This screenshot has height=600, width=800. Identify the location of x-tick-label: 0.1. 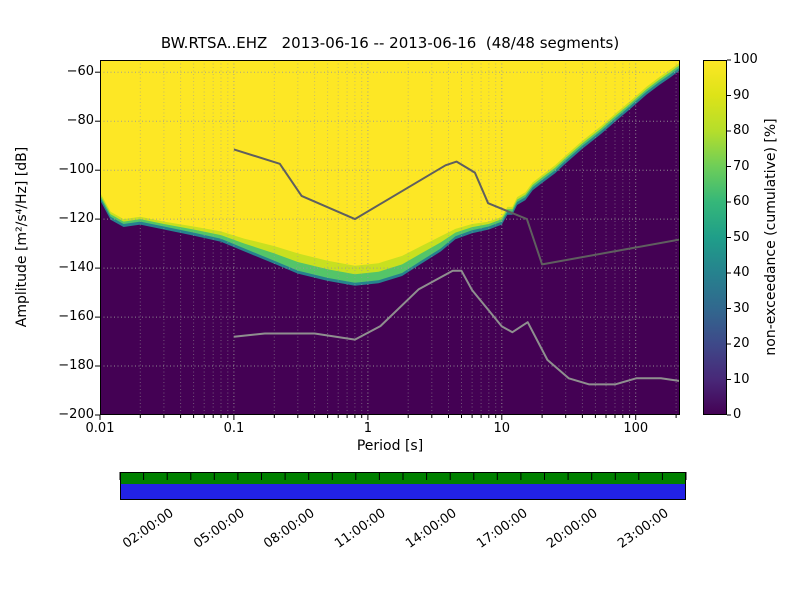
(234, 428).